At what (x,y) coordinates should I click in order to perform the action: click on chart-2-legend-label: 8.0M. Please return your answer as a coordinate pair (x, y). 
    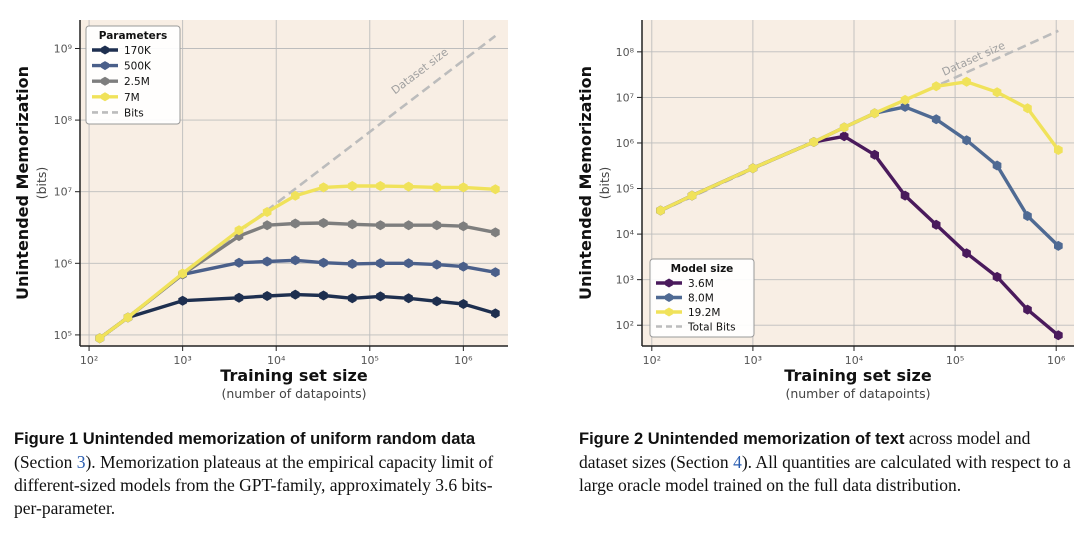
    Looking at the image, I should click on (701, 299).